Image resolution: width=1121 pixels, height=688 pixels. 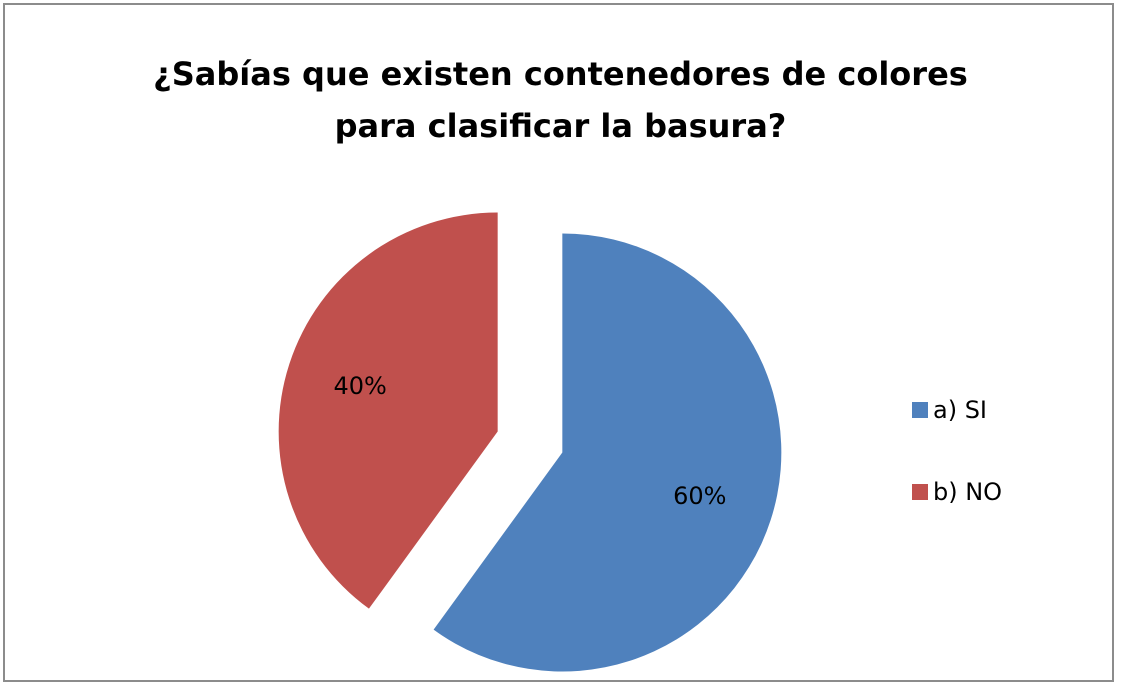 I want to click on data-label-si: 60%, so click(x=699, y=496).